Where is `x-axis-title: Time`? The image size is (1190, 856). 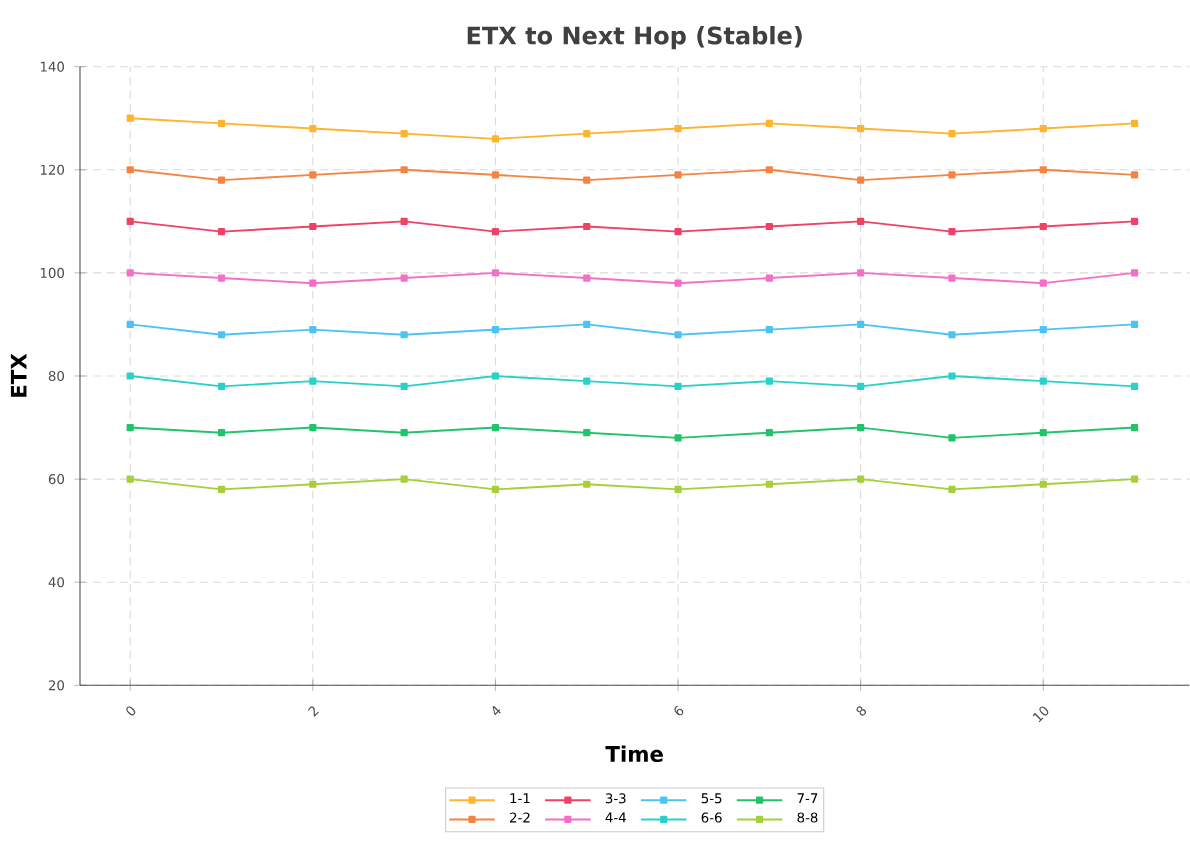 x-axis-title: Time is located at coordinates (634, 753).